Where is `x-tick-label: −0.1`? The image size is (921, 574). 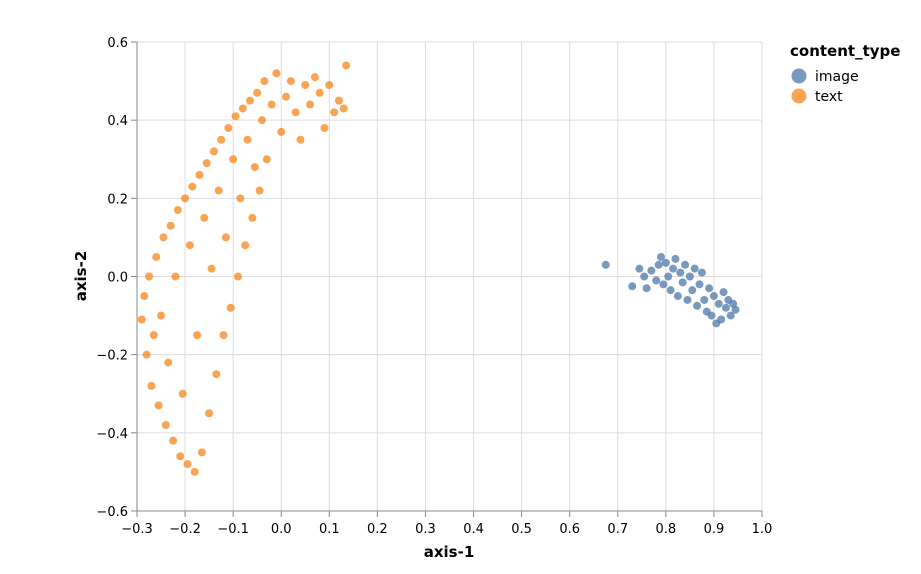
x-tick-label: −0.1 is located at coordinates (233, 529).